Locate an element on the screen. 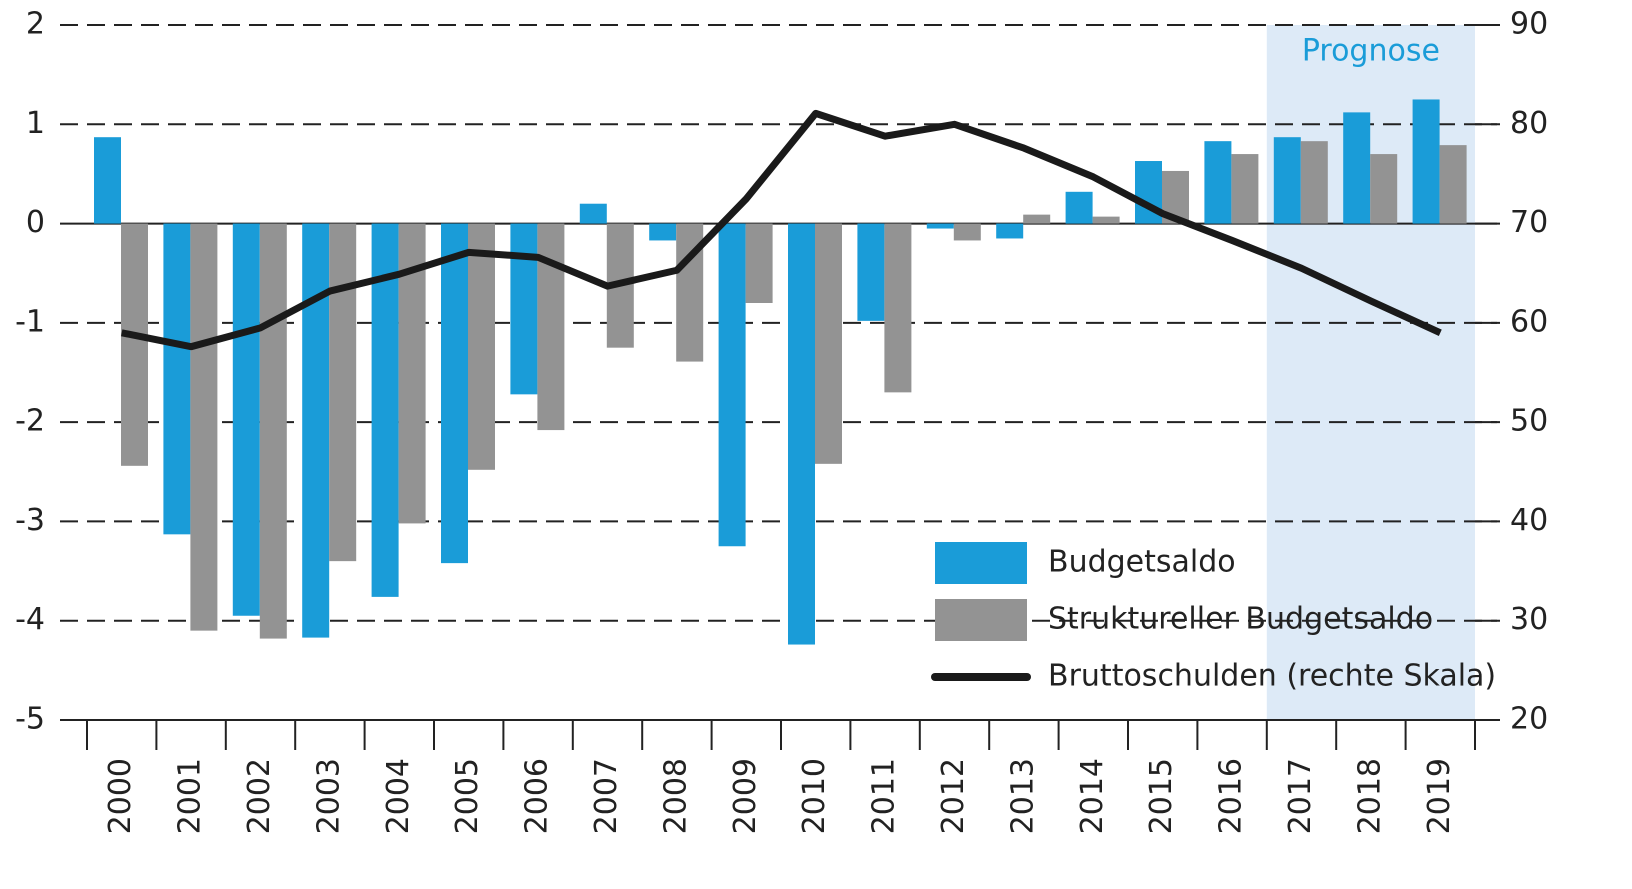 This screenshot has height=889, width=1632. legend-label: Bruttoschulden (rechte Skala) is located at coordinates (1272, 676).